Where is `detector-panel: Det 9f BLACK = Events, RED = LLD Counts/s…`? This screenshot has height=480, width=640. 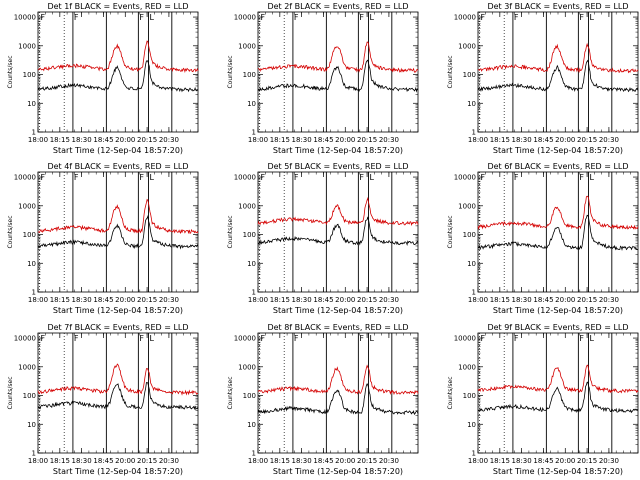 detector-panel: Det 9f BLACK = Events, RED = LLD Counts/s… is located at coordinates (543, 399).